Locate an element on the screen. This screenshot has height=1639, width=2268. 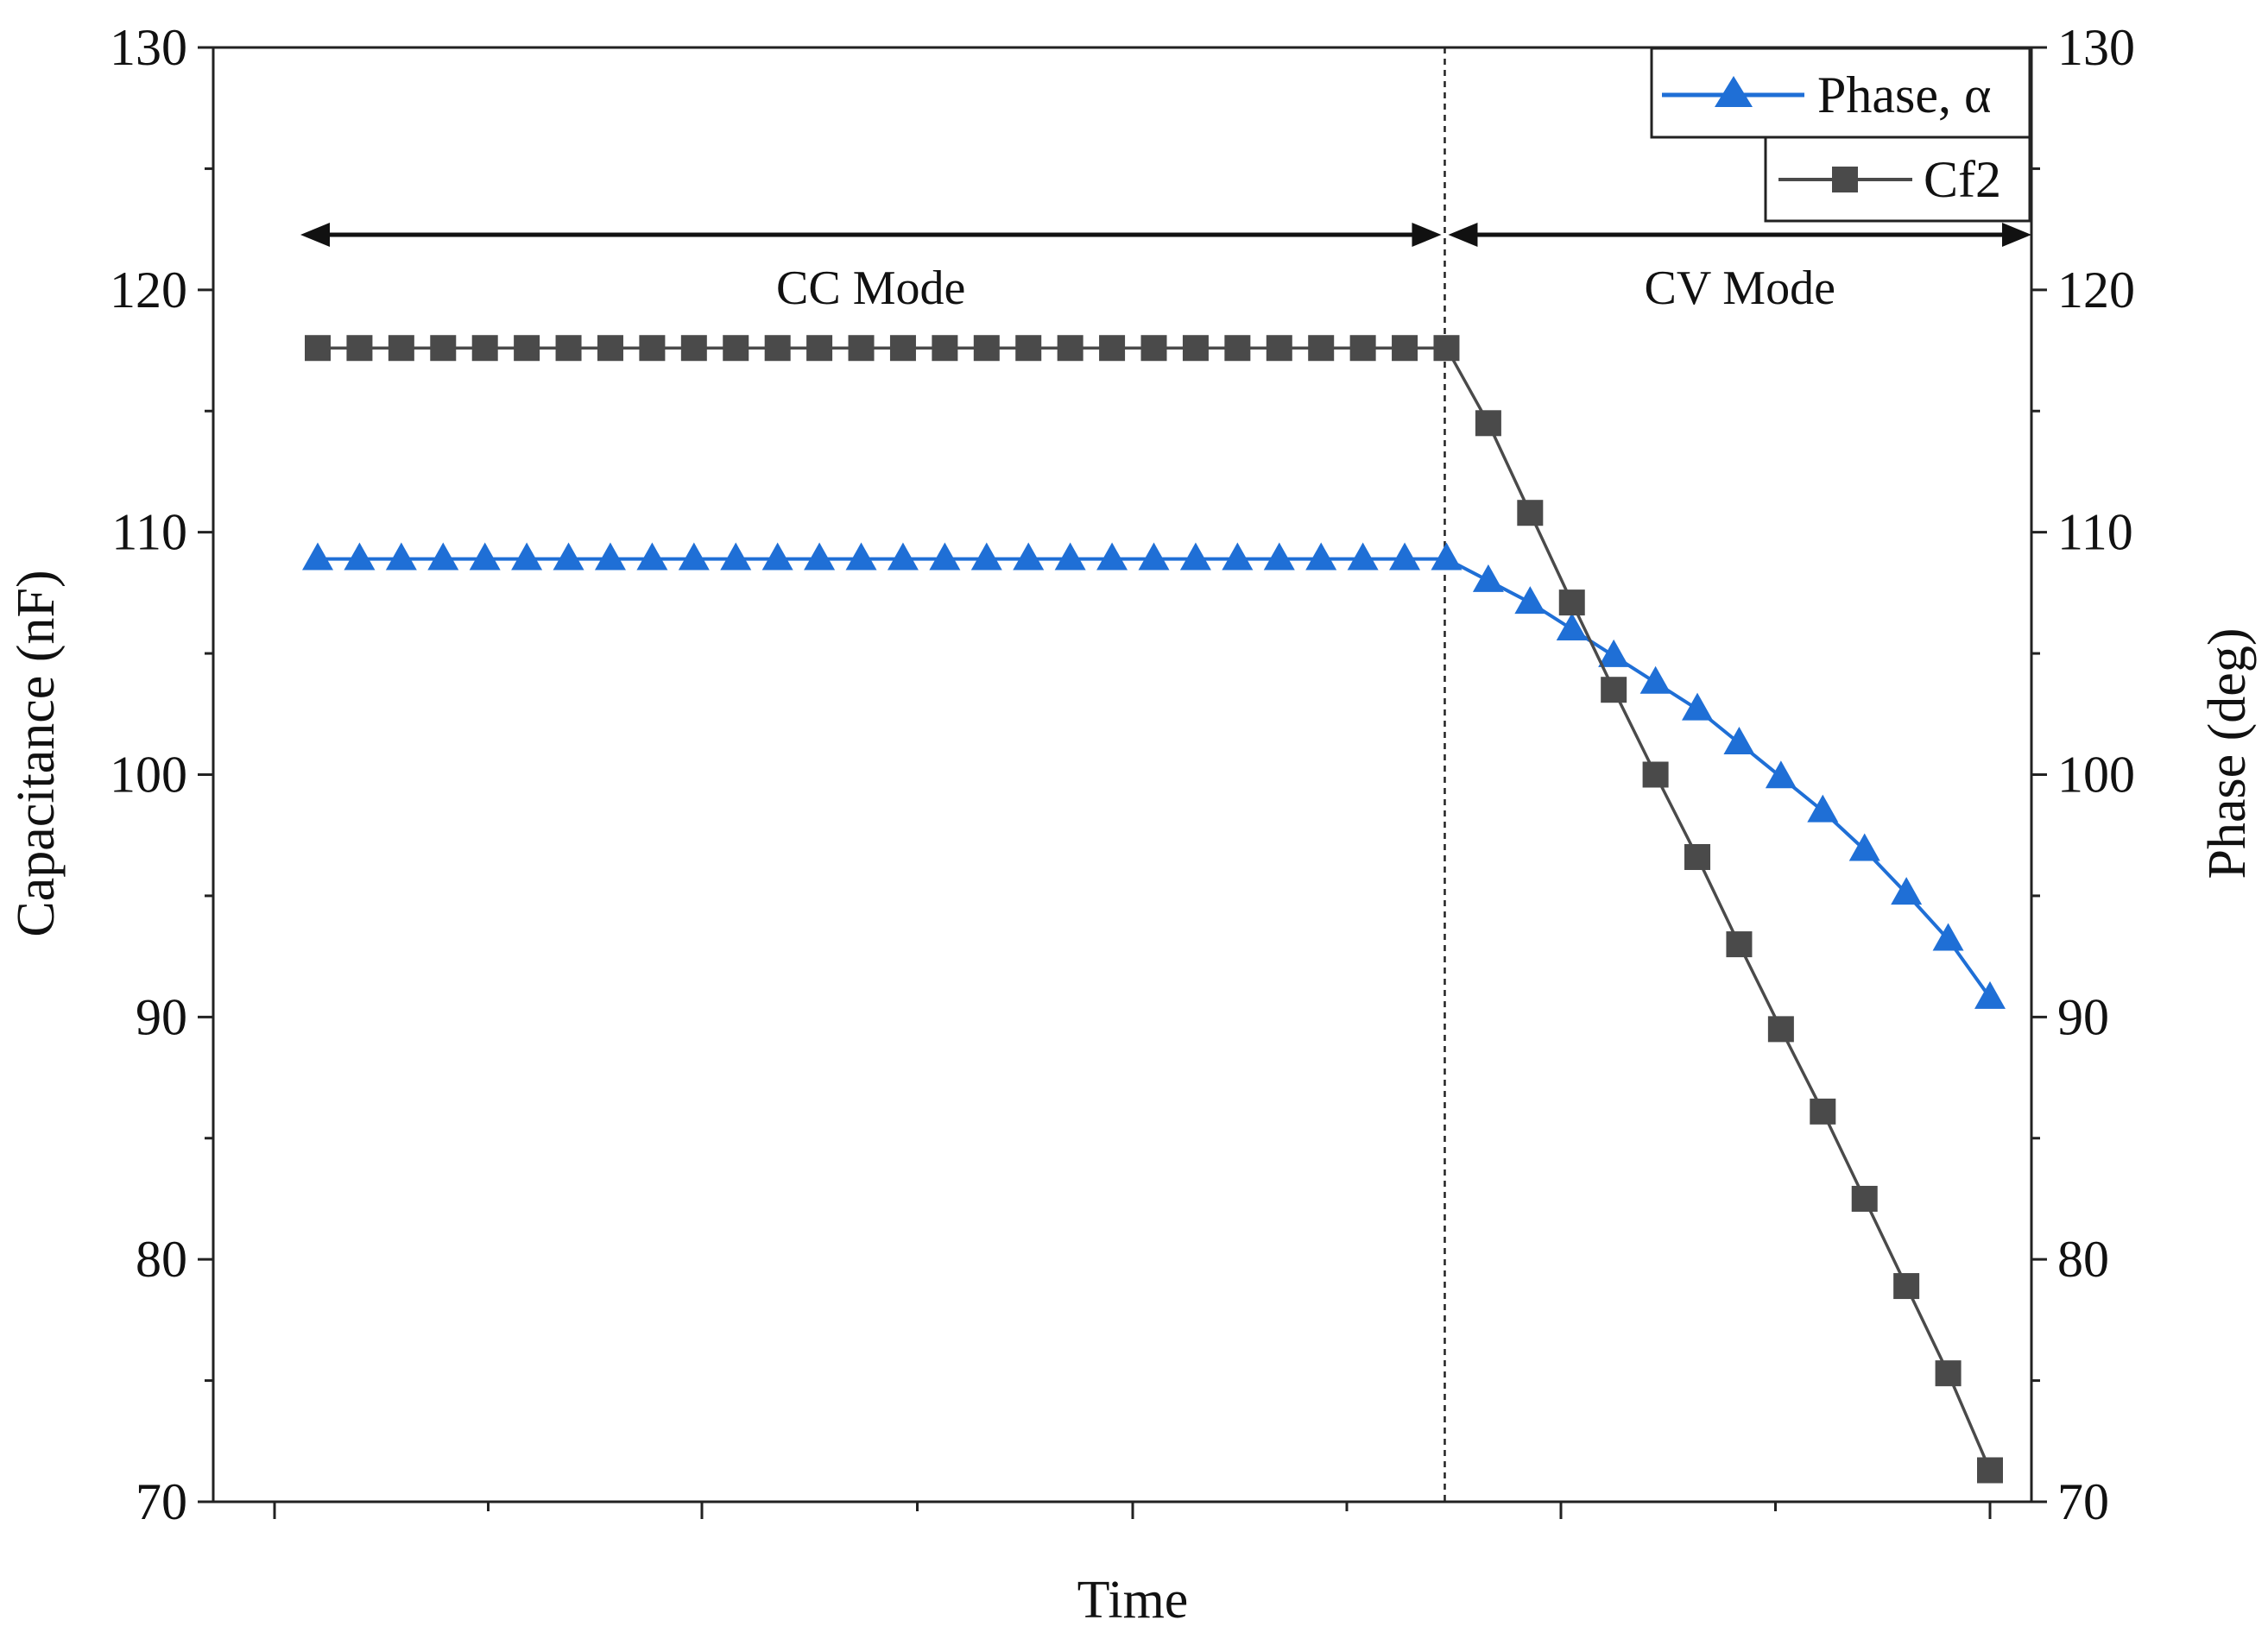
region-label: CV Mode is located at coordinates (1740, 289).